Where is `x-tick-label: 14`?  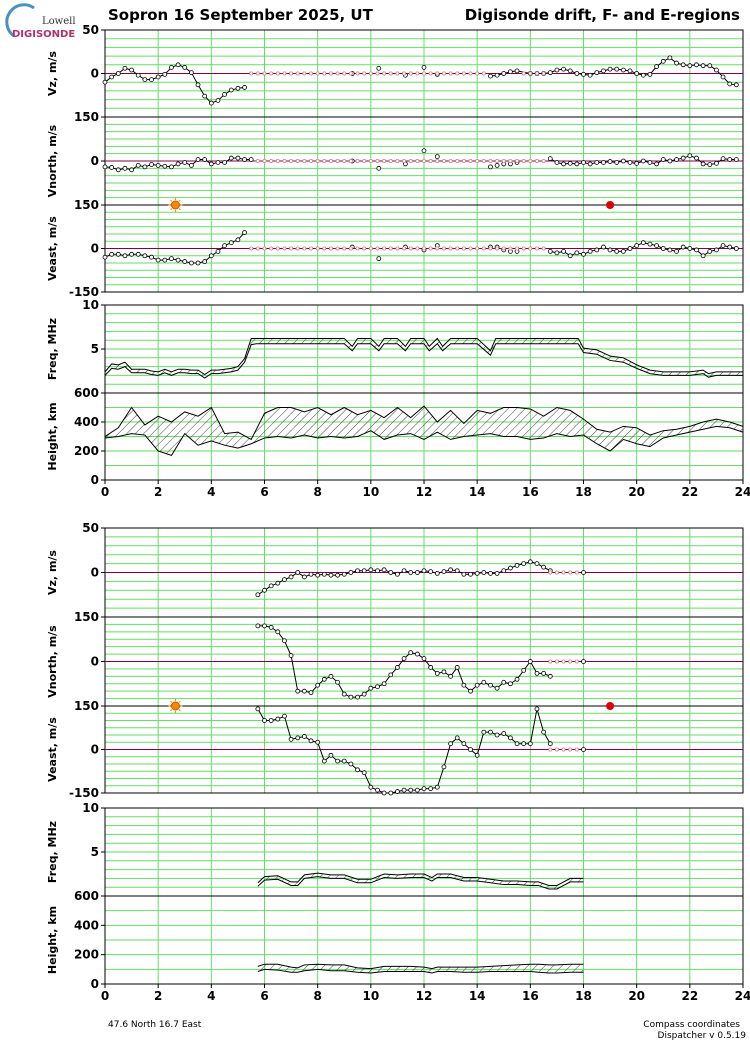
x-tick-label: 14 is located at coordinates (477, 996).